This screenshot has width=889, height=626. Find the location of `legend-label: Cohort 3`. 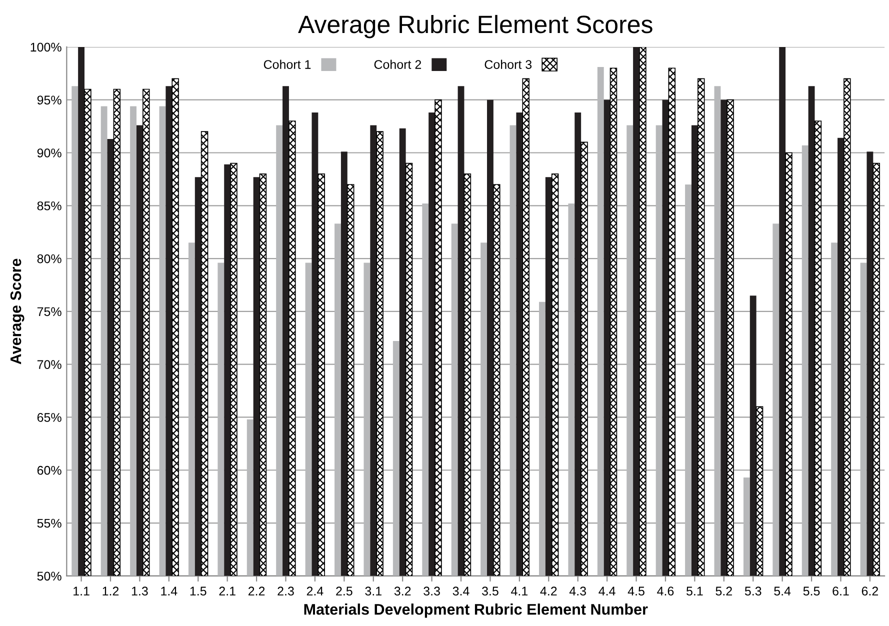

legend-label: Cohort 3 is located at coordinates (508, 64).